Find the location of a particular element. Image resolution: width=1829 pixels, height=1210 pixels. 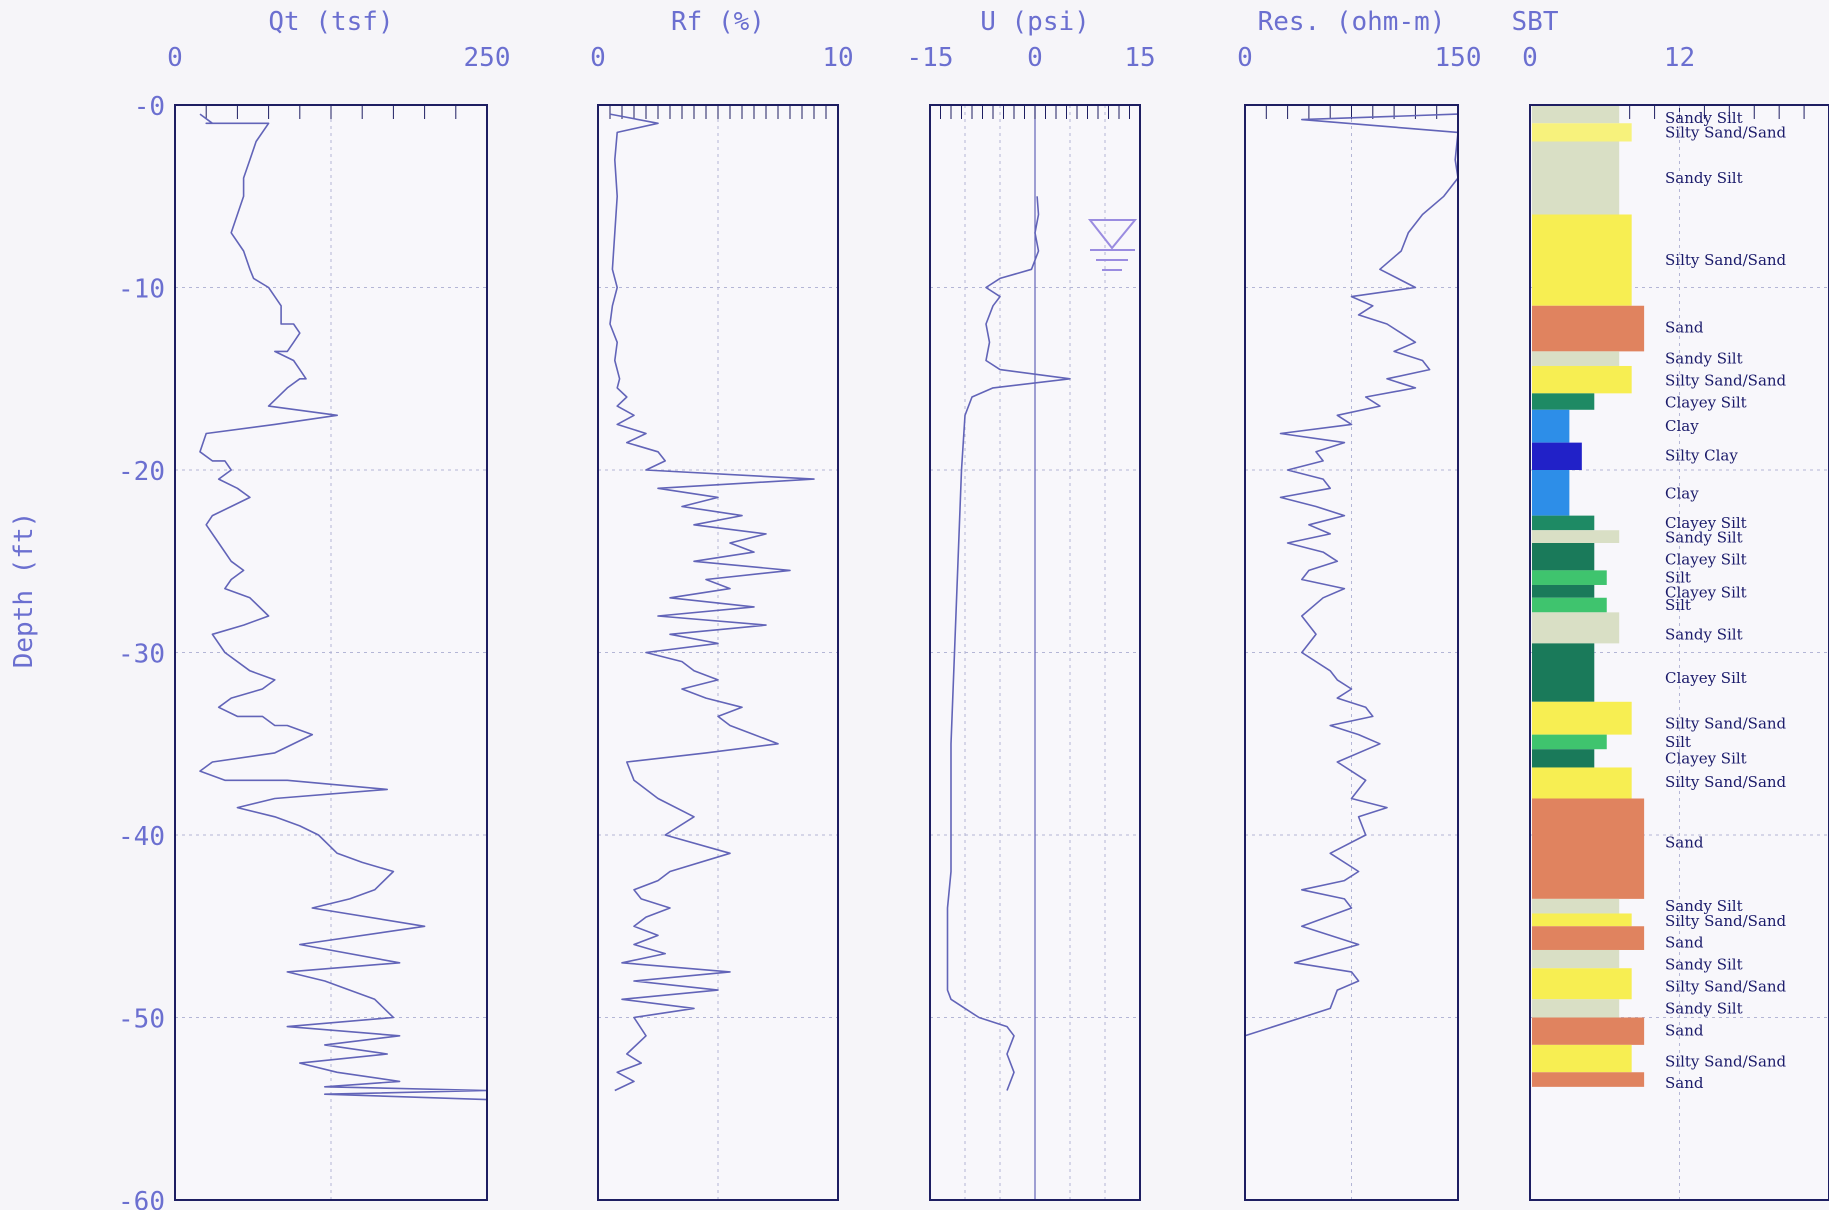

panel-1: Rf (%) 0 10 is located at coordinates (722, 604).